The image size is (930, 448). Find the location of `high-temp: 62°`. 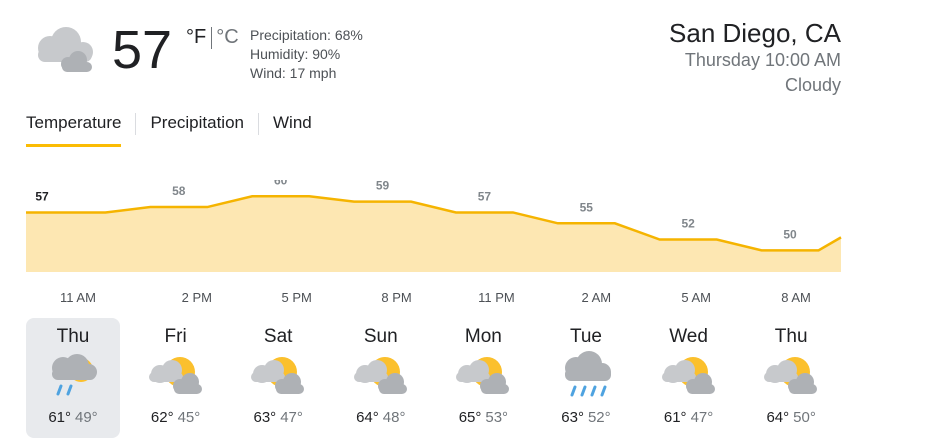

high-temp: 62° is located at coordinates (162, 417).